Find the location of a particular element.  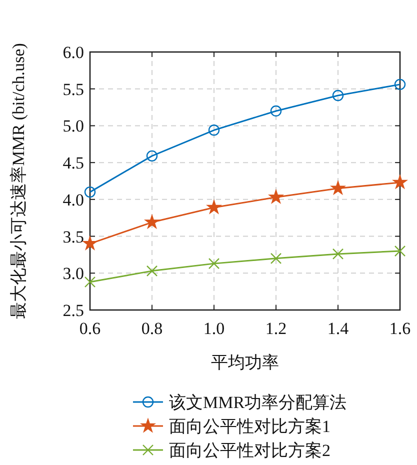

y-tick-label: 4.5 is located at coordinates (73, 163).